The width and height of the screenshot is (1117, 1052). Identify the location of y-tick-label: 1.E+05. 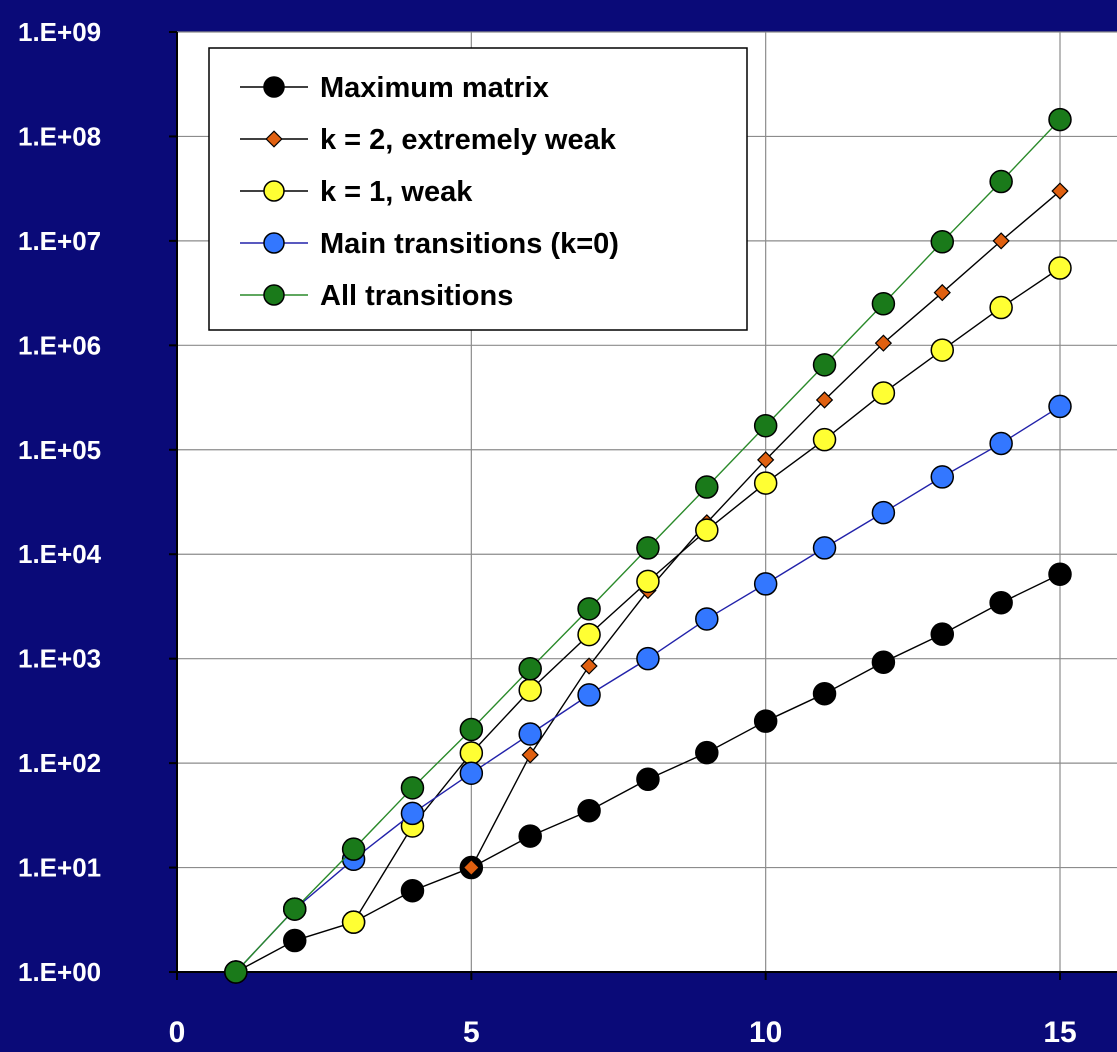
(59, 450).